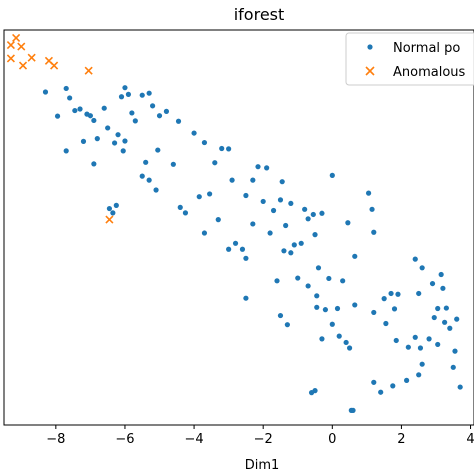  What do you see at coordinates (260, 436) in the screenshot?
I see `x-axis: −8 −6 −4 −2 0 2 4` at bounding box center [260, 436].